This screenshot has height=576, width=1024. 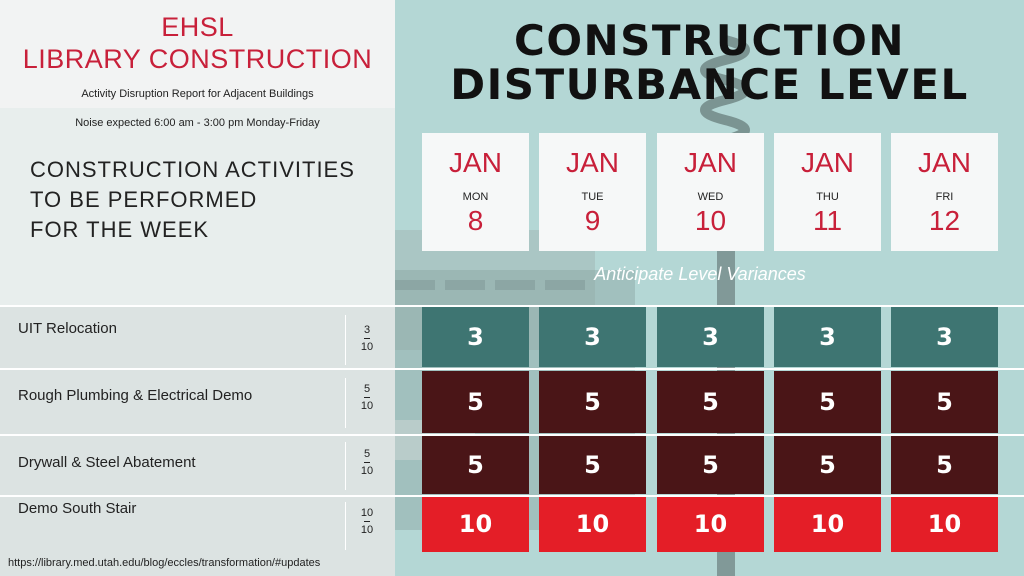 What do you see at coordinates (827, 197) in the screenshot?
I see `day-weekday: THU` at bounding box center [827, 197].